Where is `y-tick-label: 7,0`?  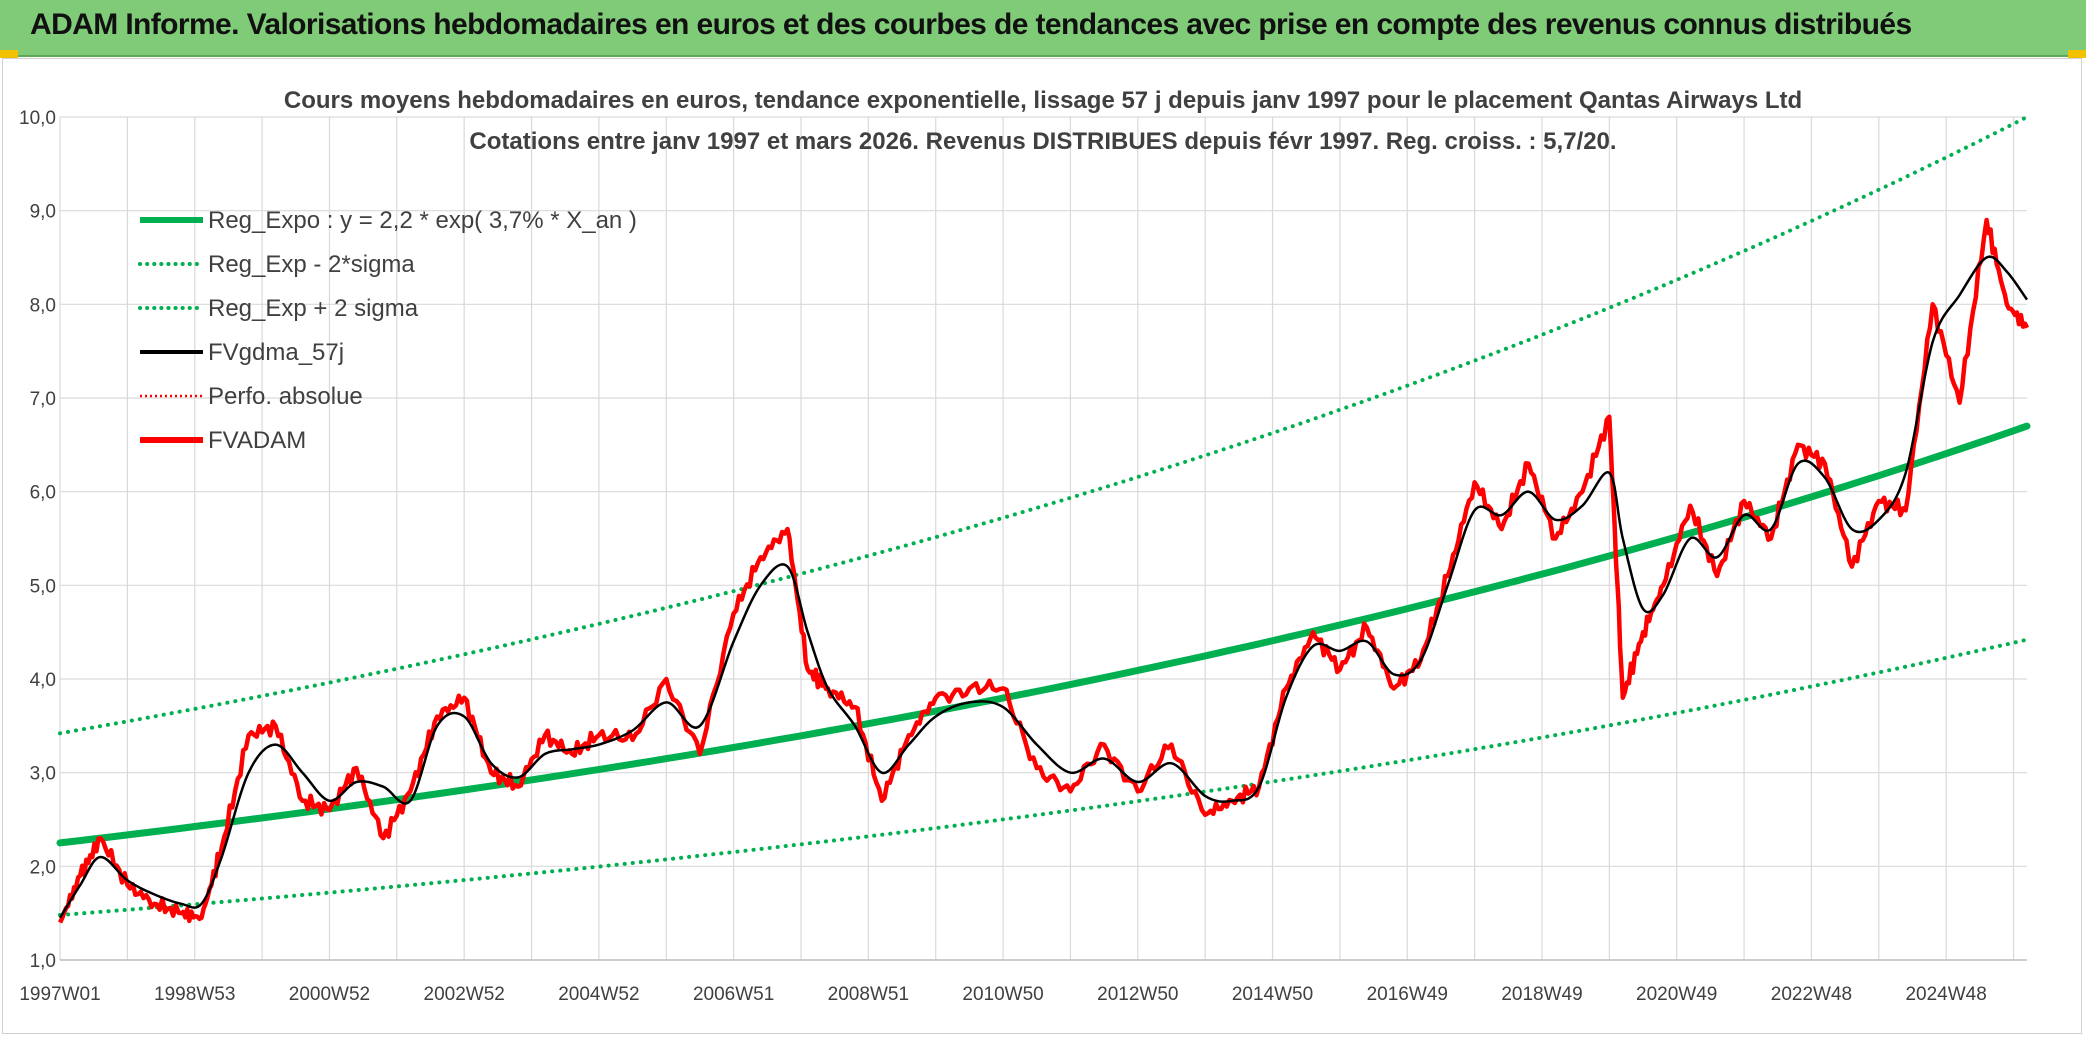
y-tick-label: 7,0 is located at coordinates (43, 399).